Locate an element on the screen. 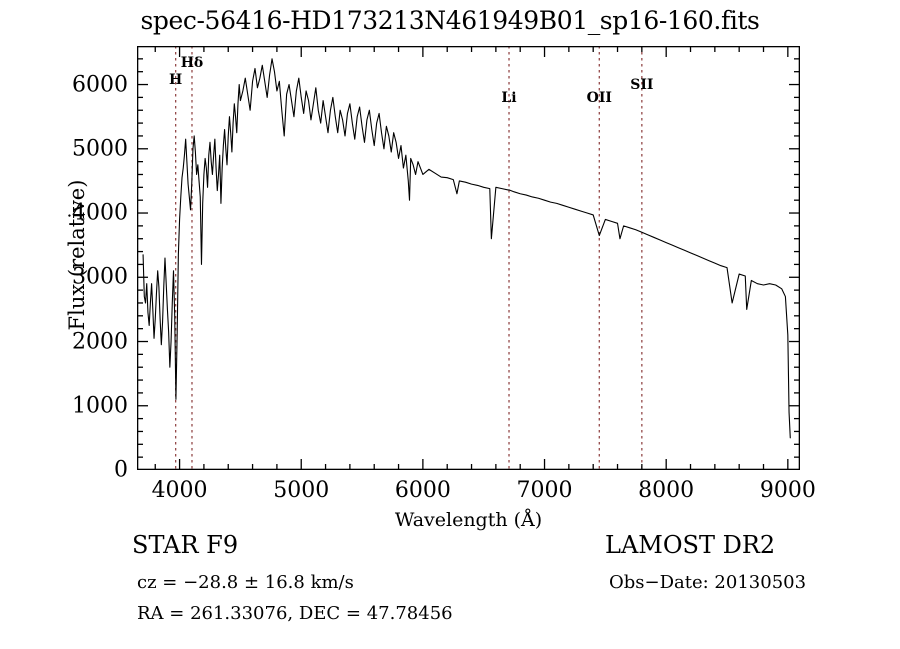 Image resolution: width=900 pixels, height=649 pixels. x-tick-5000: 5000 is located at coordinates (301, 490).